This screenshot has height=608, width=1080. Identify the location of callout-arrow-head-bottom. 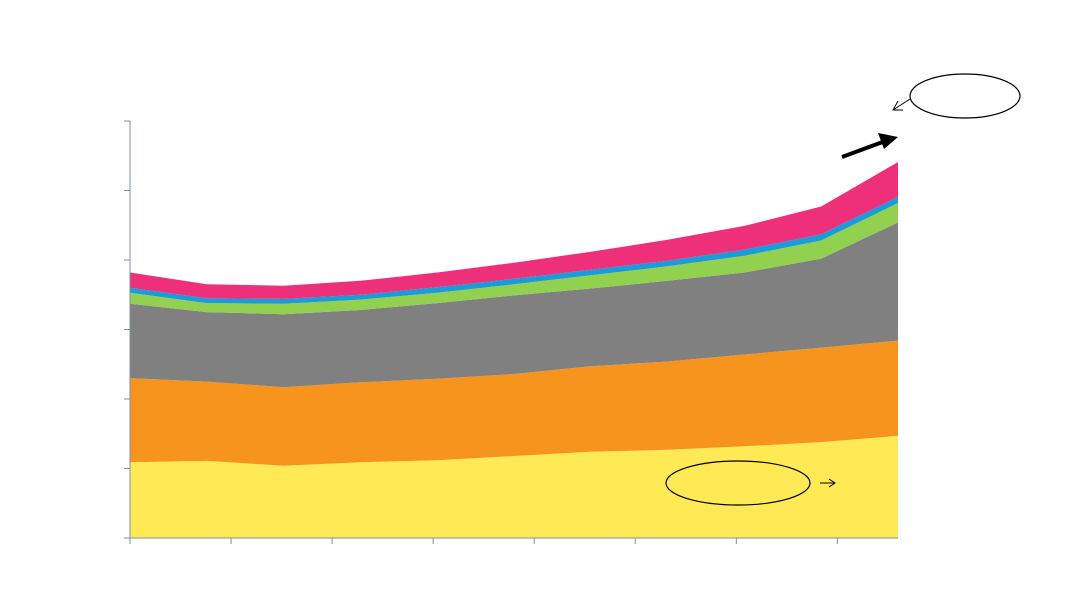
(832, 483).